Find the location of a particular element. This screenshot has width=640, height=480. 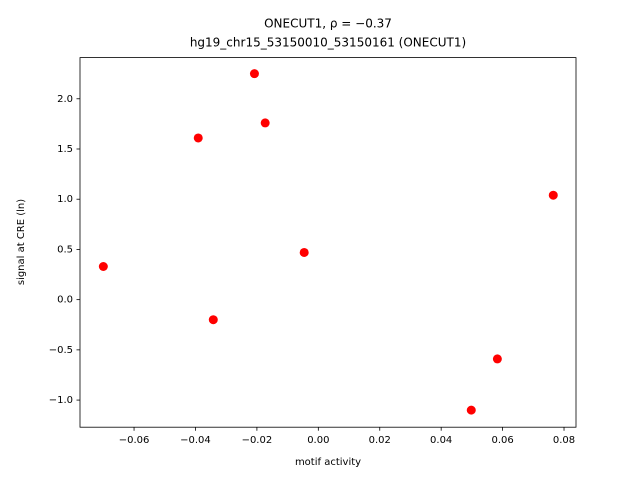

chart-subtitle: hg19_chr15_53150010_53150161 (ONECUT1) is located at coordinates (328, 43).